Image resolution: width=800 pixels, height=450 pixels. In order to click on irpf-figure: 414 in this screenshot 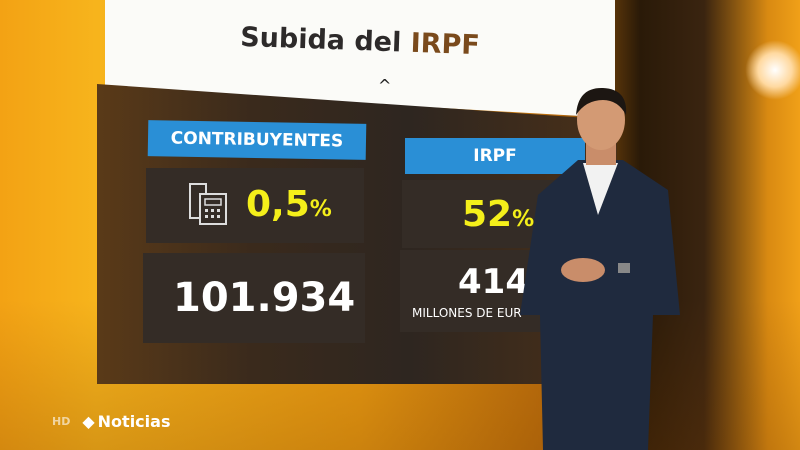, I will do `click(493, 282)`.